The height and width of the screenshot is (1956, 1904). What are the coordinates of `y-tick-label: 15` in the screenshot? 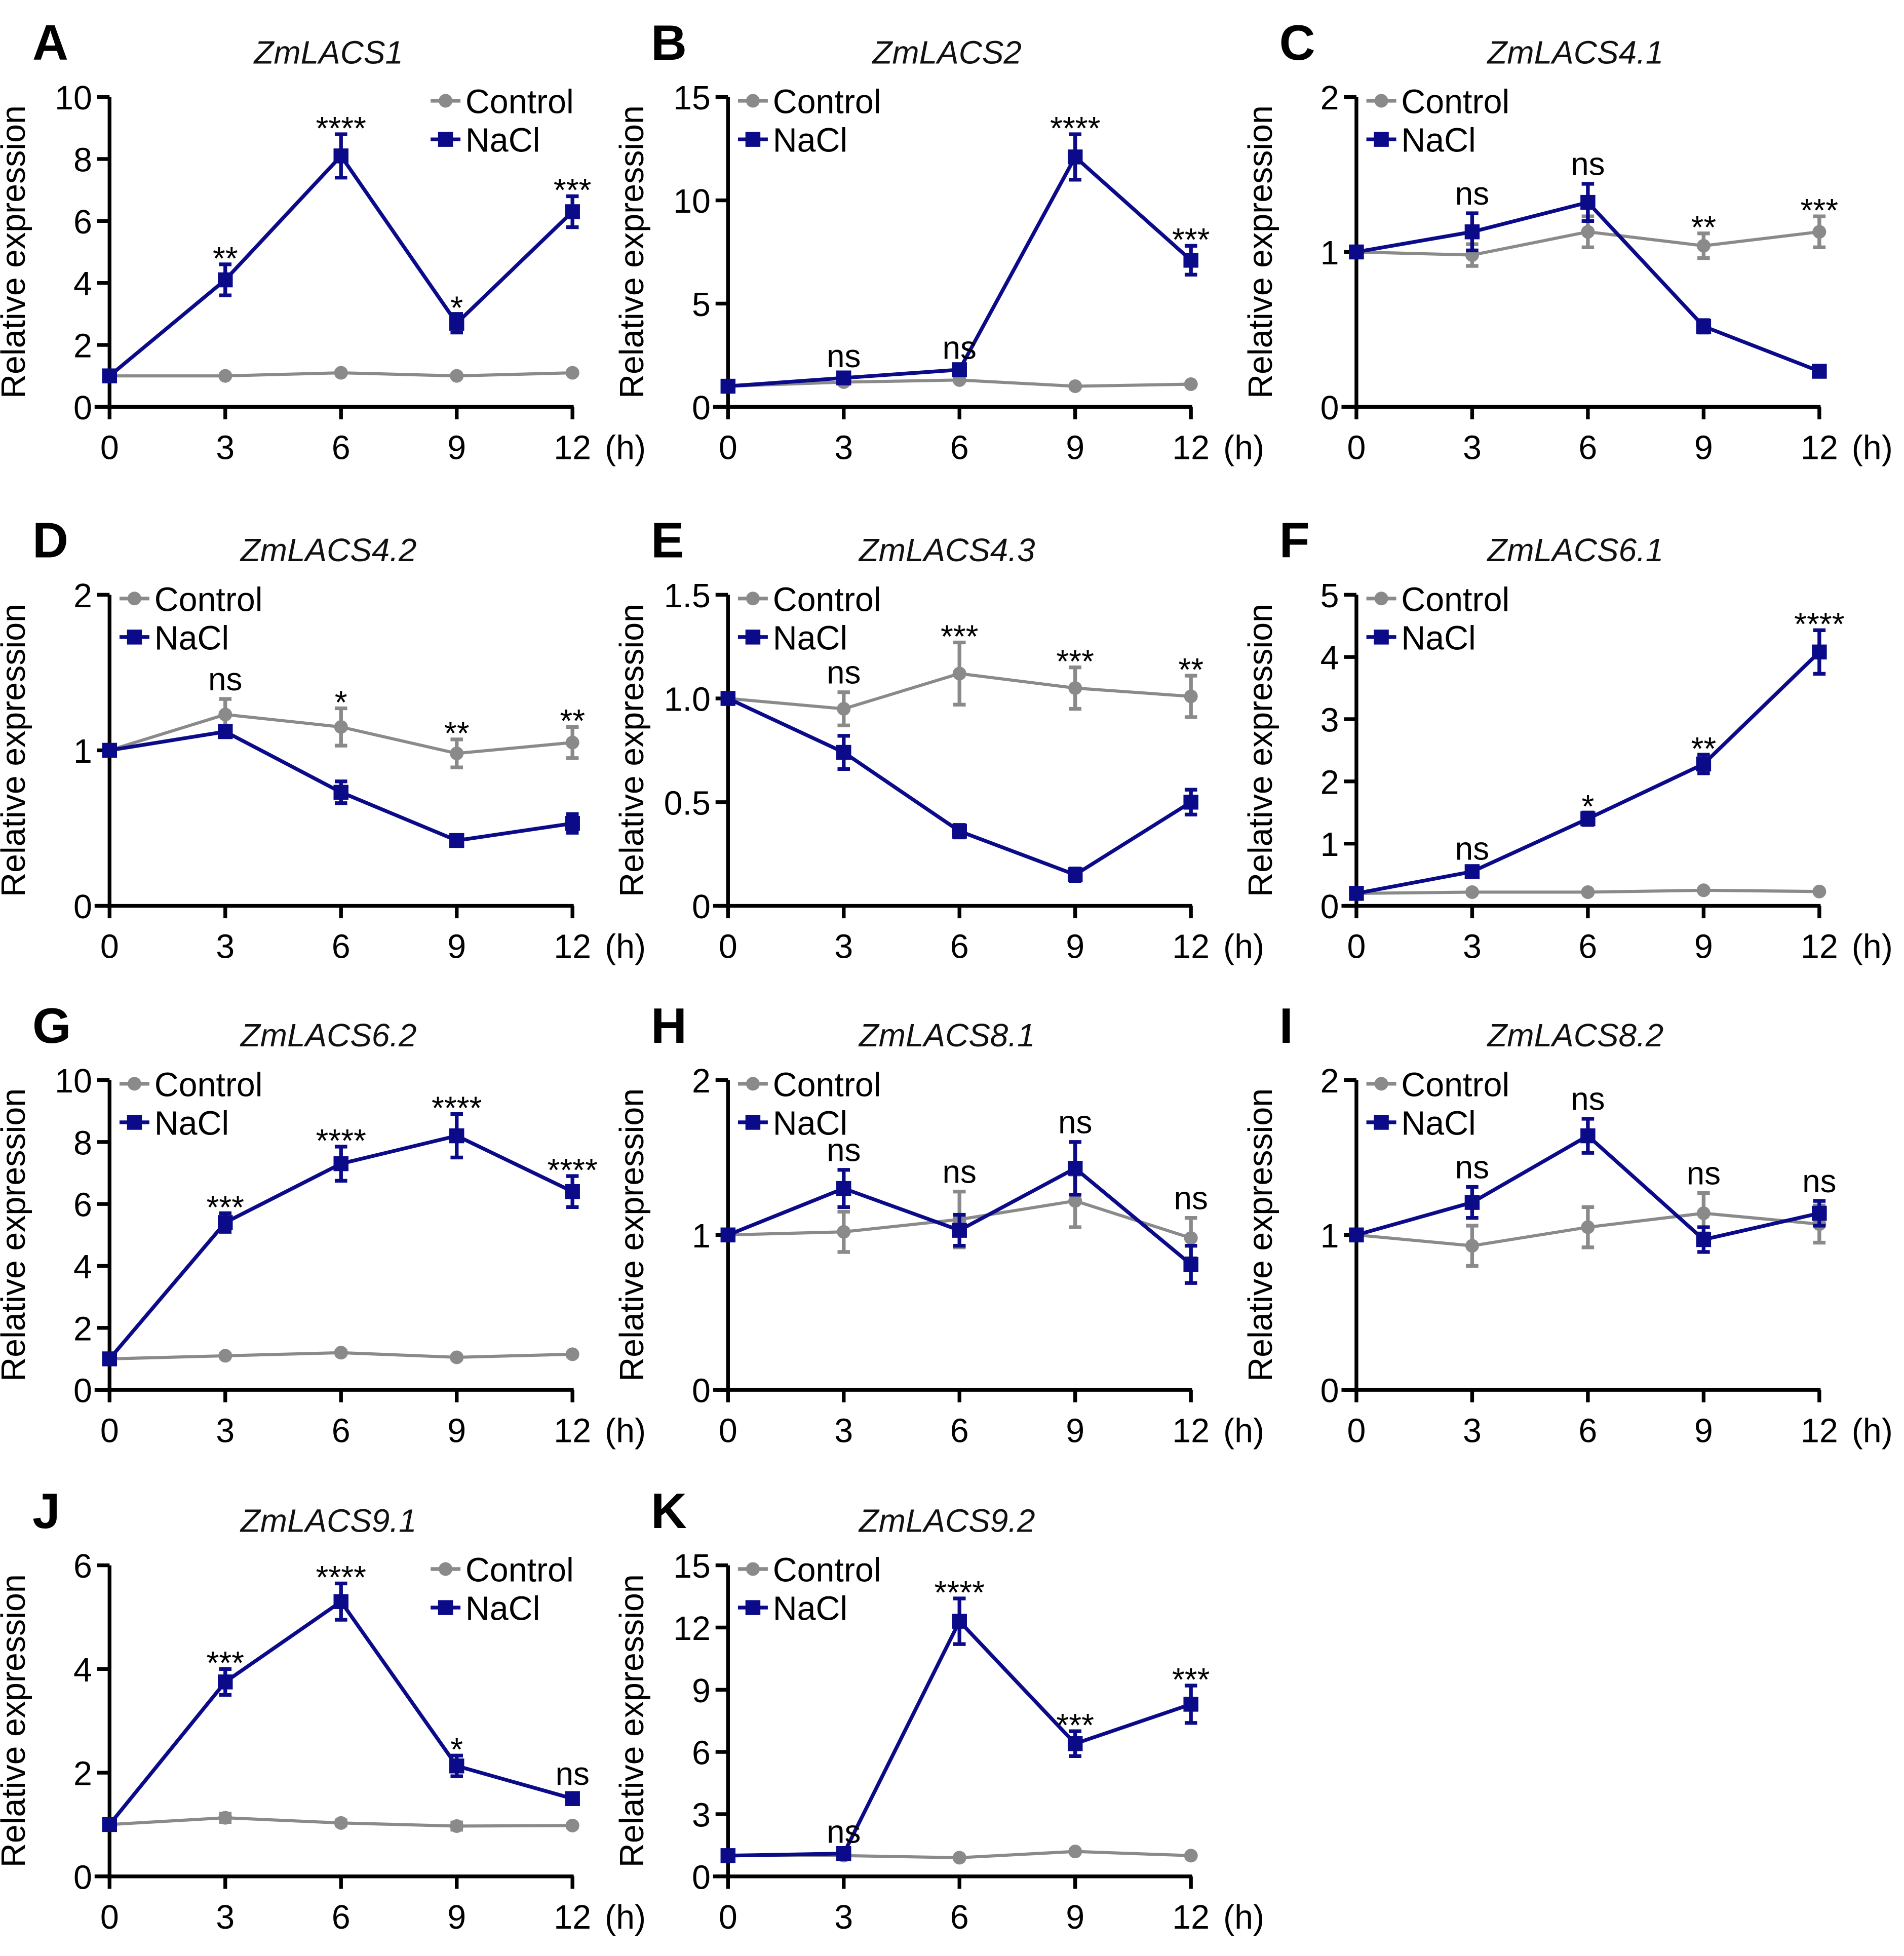 It's located at (692, 1567).